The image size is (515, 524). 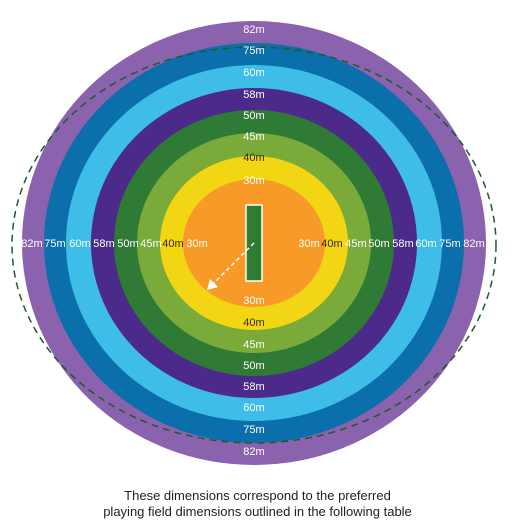 What do you see at coordinates (253, 452) in the screenshot?
I see `ring-label-82m-bottom: 82m` at bounding box center [253, 452].